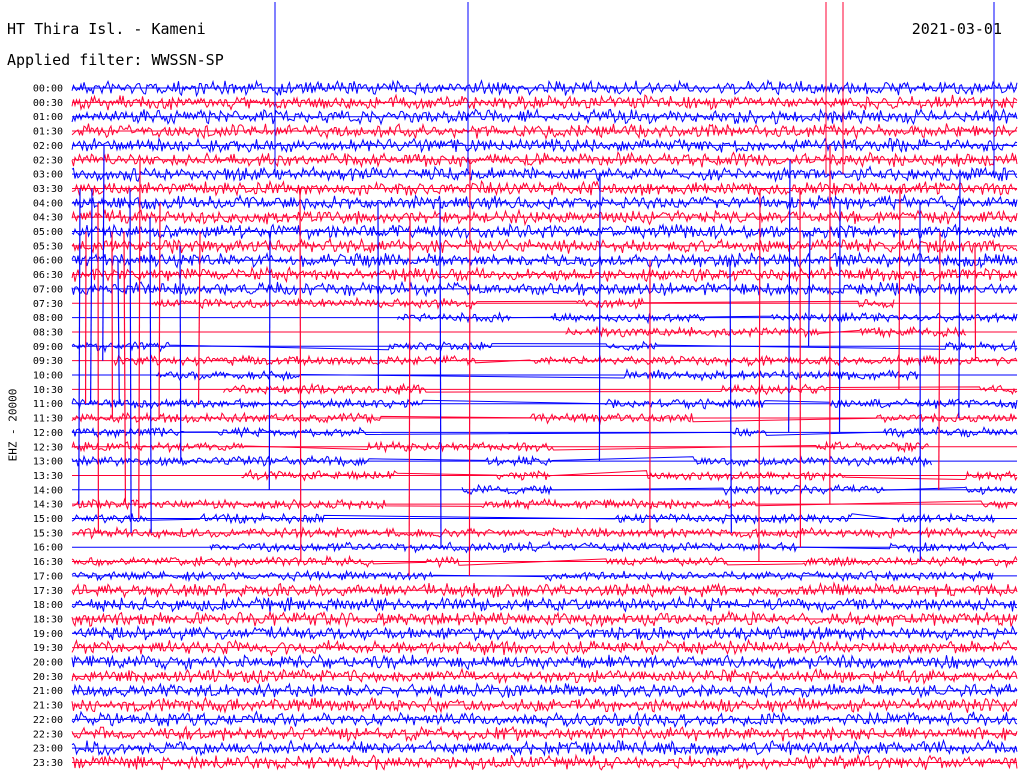  I want to click on trace-19:00, so click(544, 633).